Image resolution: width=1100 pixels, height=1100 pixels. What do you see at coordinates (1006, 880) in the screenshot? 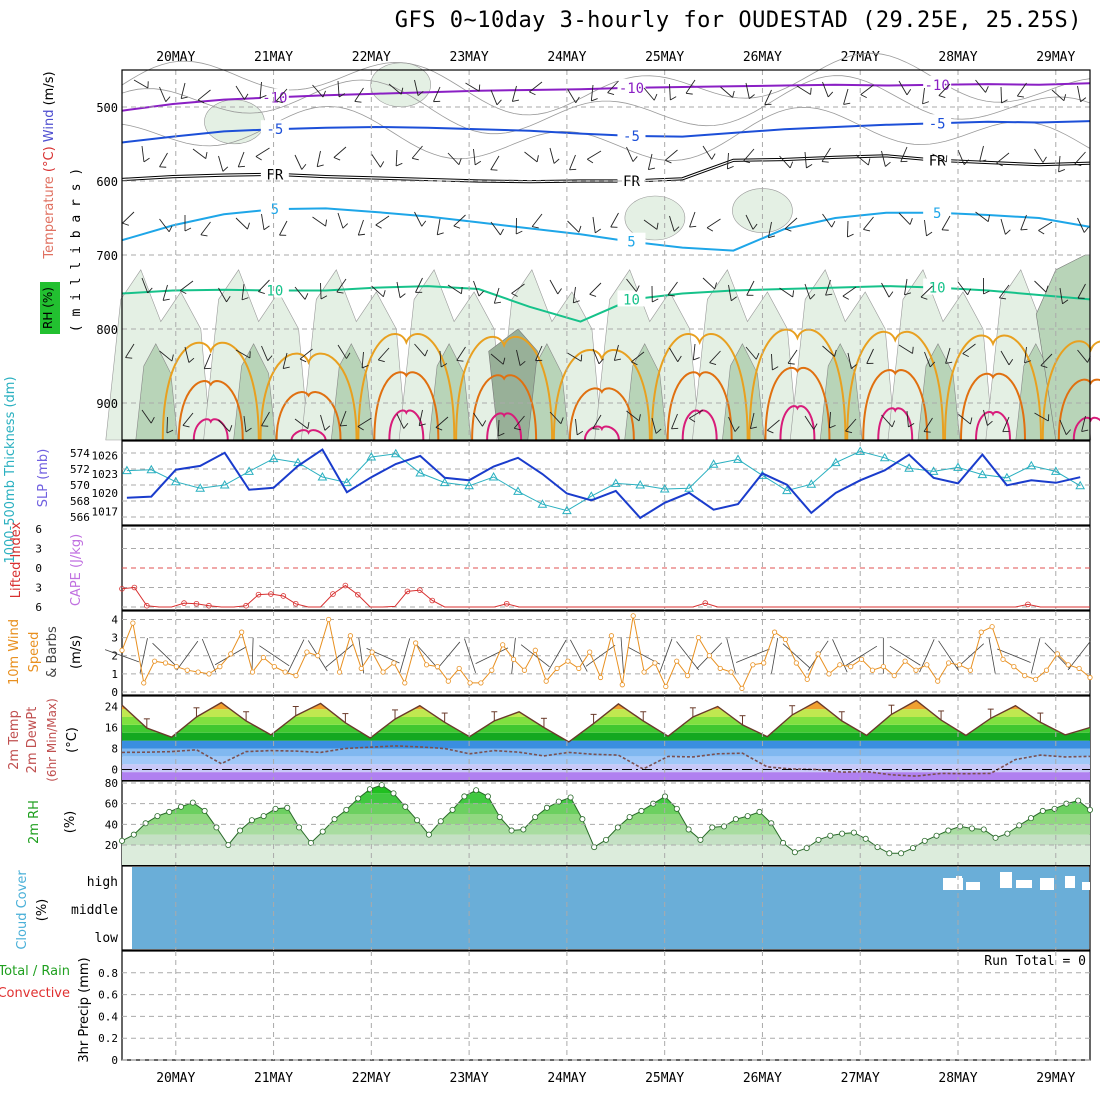
I see `cloud-gap` at bounding box center [1006, 880].